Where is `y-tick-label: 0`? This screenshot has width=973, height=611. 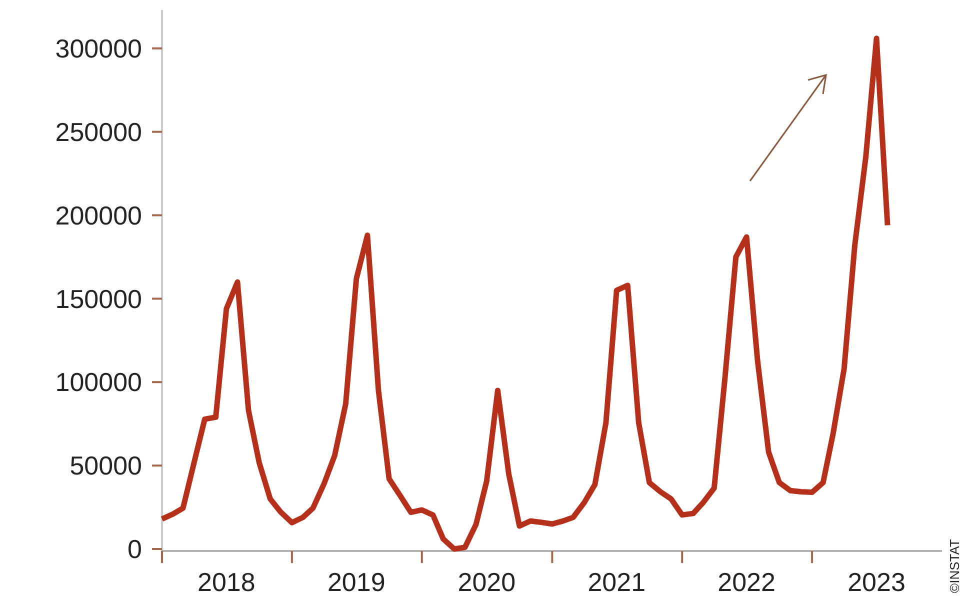 y-tick-label: 0 is located at coordinates (135, 549).